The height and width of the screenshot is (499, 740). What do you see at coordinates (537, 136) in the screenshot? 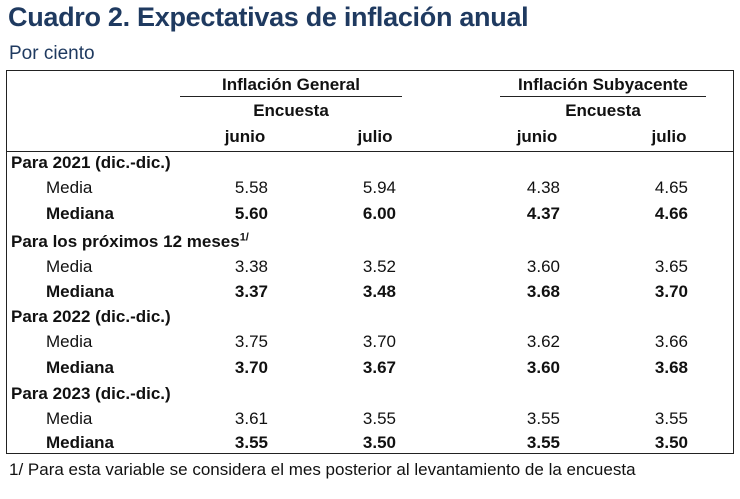
I see `col-header-subyacente-junio: junio` at bounding box center [537, 136].